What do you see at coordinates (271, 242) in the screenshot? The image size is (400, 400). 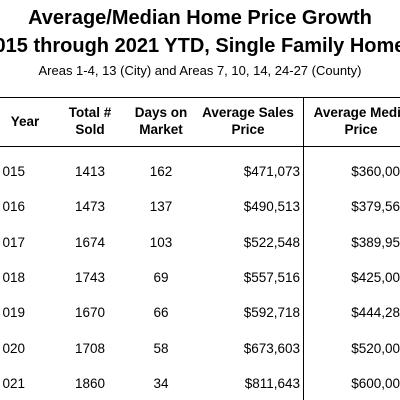 I see `cell-average-sales-price: $522,548` at bounding box center [271, 242].